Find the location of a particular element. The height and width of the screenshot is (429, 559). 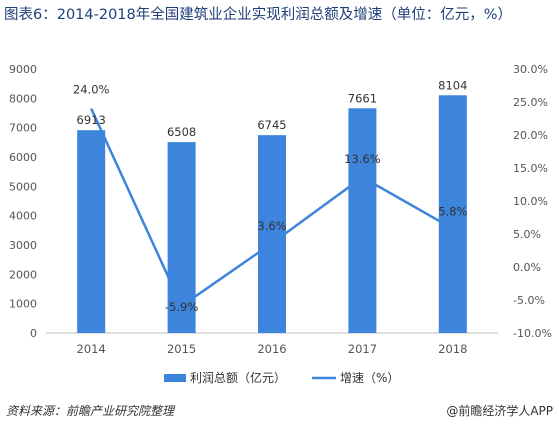

x-tick-label: 2018 is located at coordinates (452, 349).